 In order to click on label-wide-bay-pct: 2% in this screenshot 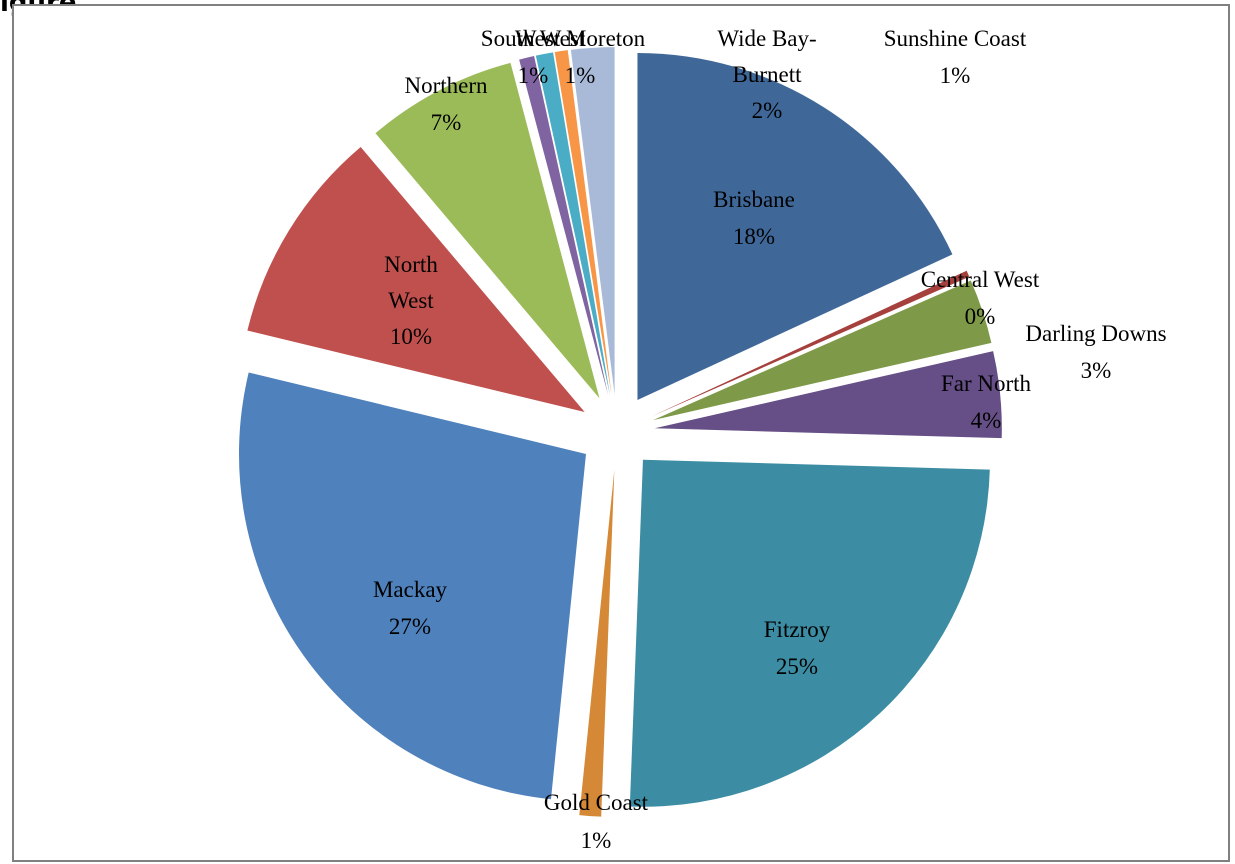, I will do `click(767, 110)`.